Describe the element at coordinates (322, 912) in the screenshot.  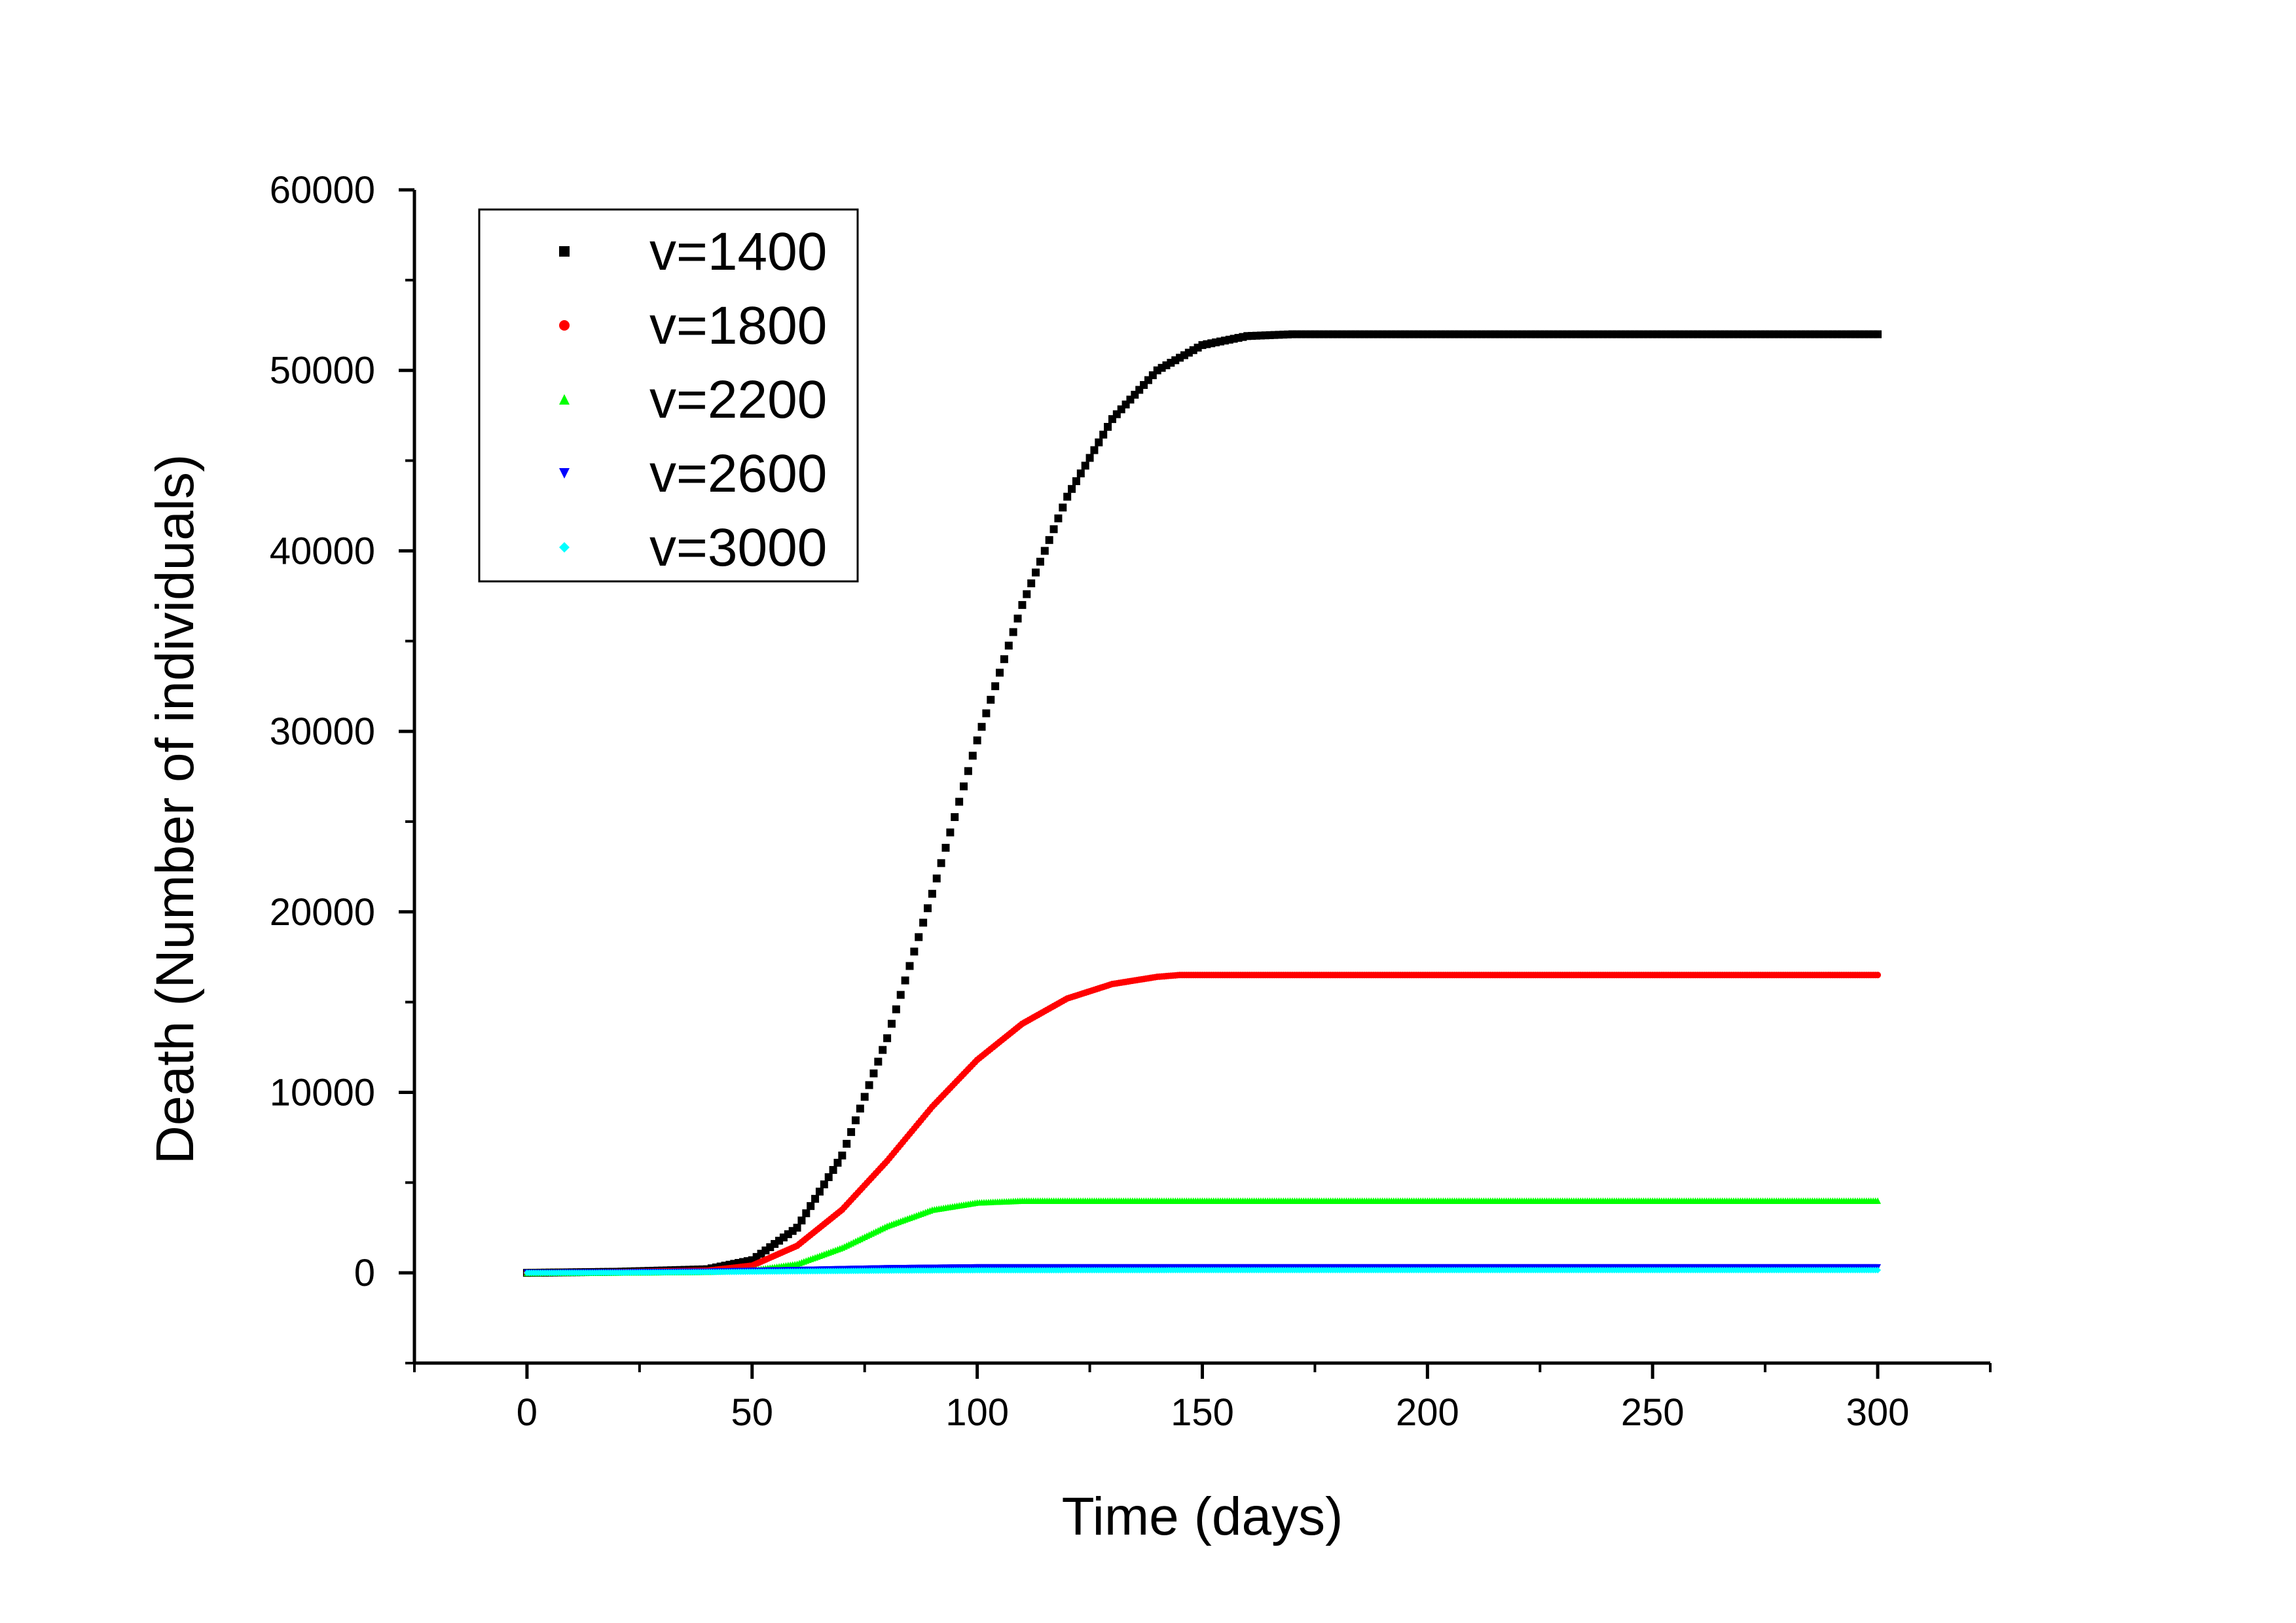
I see `y-tick-label: 20000` at that location.